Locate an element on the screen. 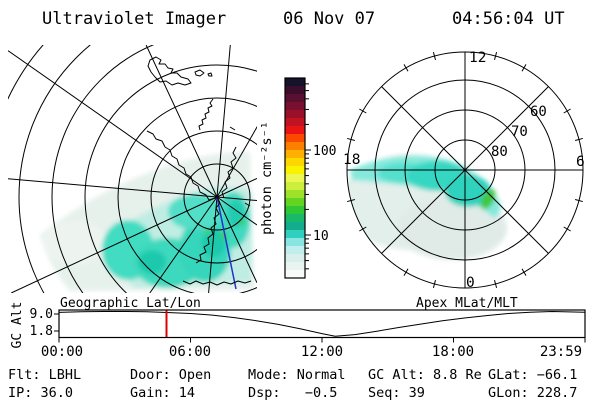 The image size is (600, 400). status-flt: Flt: LBHL is located at coordinates (45, 375).